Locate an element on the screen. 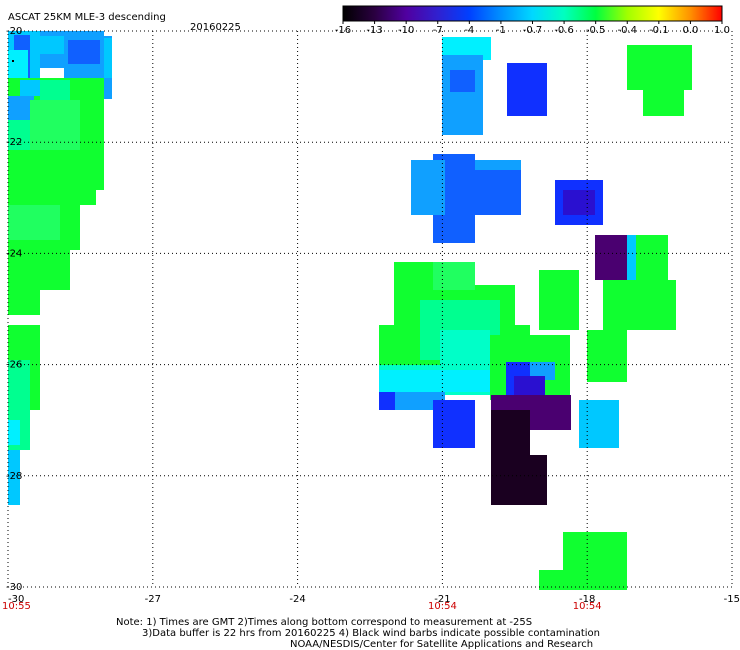  color-scale-label: 1.0 is located at coordinates (722, 30).